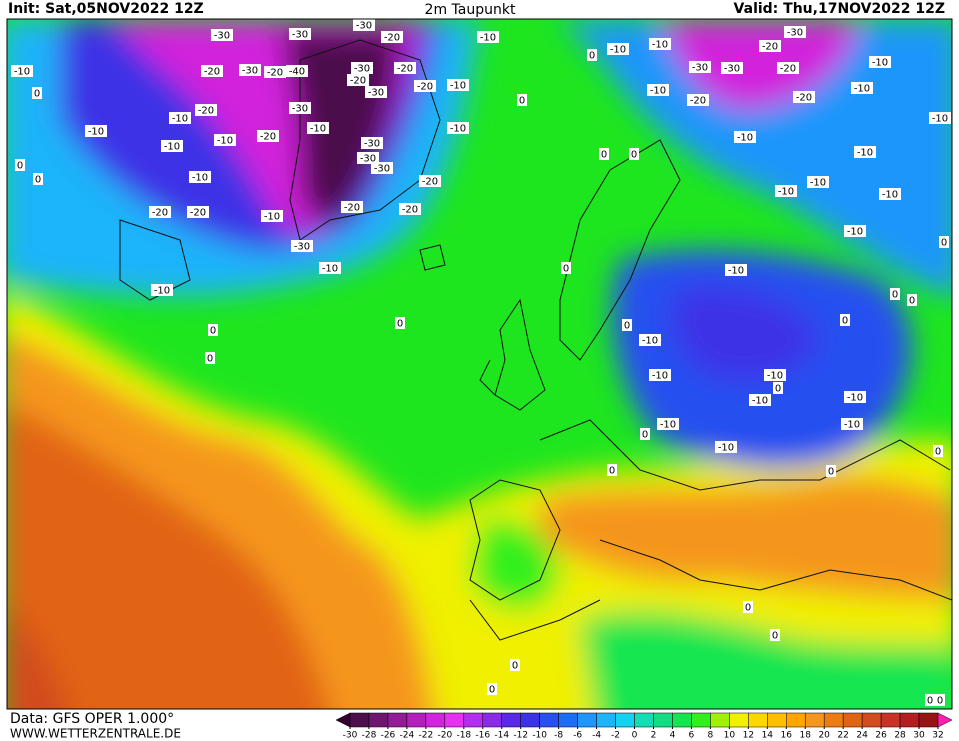 This screenshot has width=959, height=741. What do you see at coordinates (596, 736) in the screenshot?
I see `colorbar-tick-label: -4` at bounding box center [596, 736].